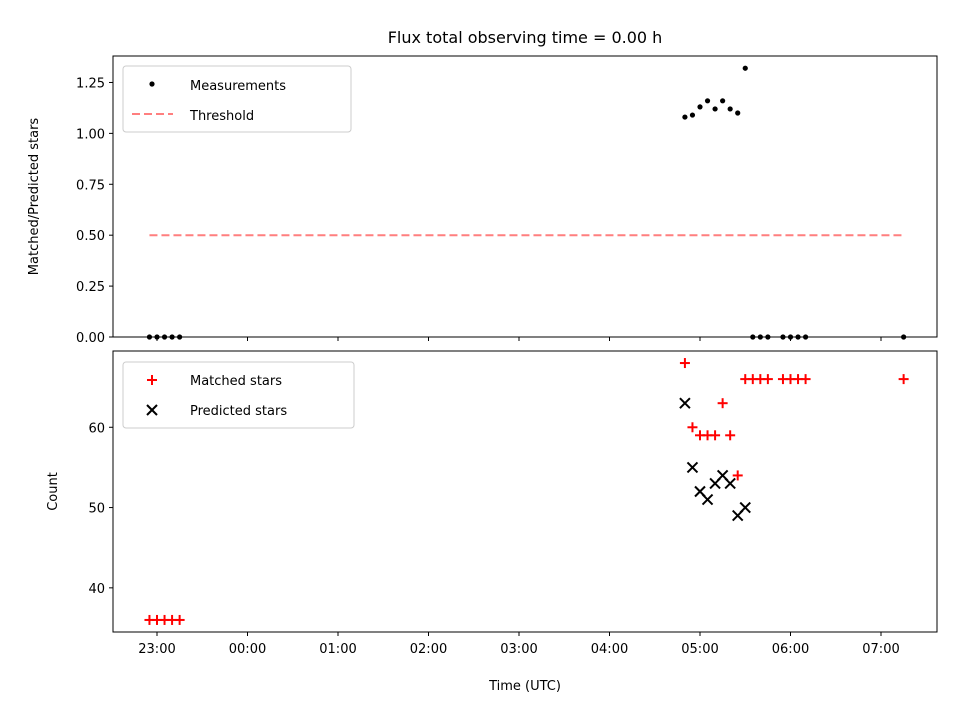 The height and width of the screenshot is (724, 960). I want to click on y-tick-label: 0.50, so click(90, 236).